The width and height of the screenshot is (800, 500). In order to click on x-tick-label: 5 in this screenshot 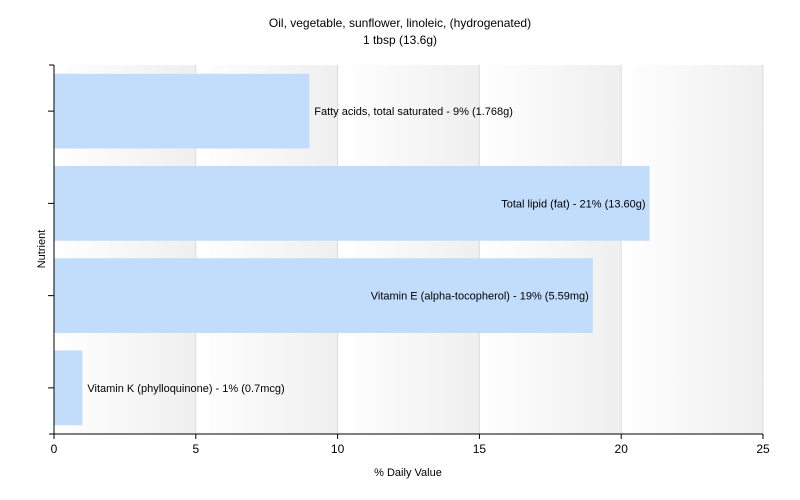, I will do `click(195, 449)`.